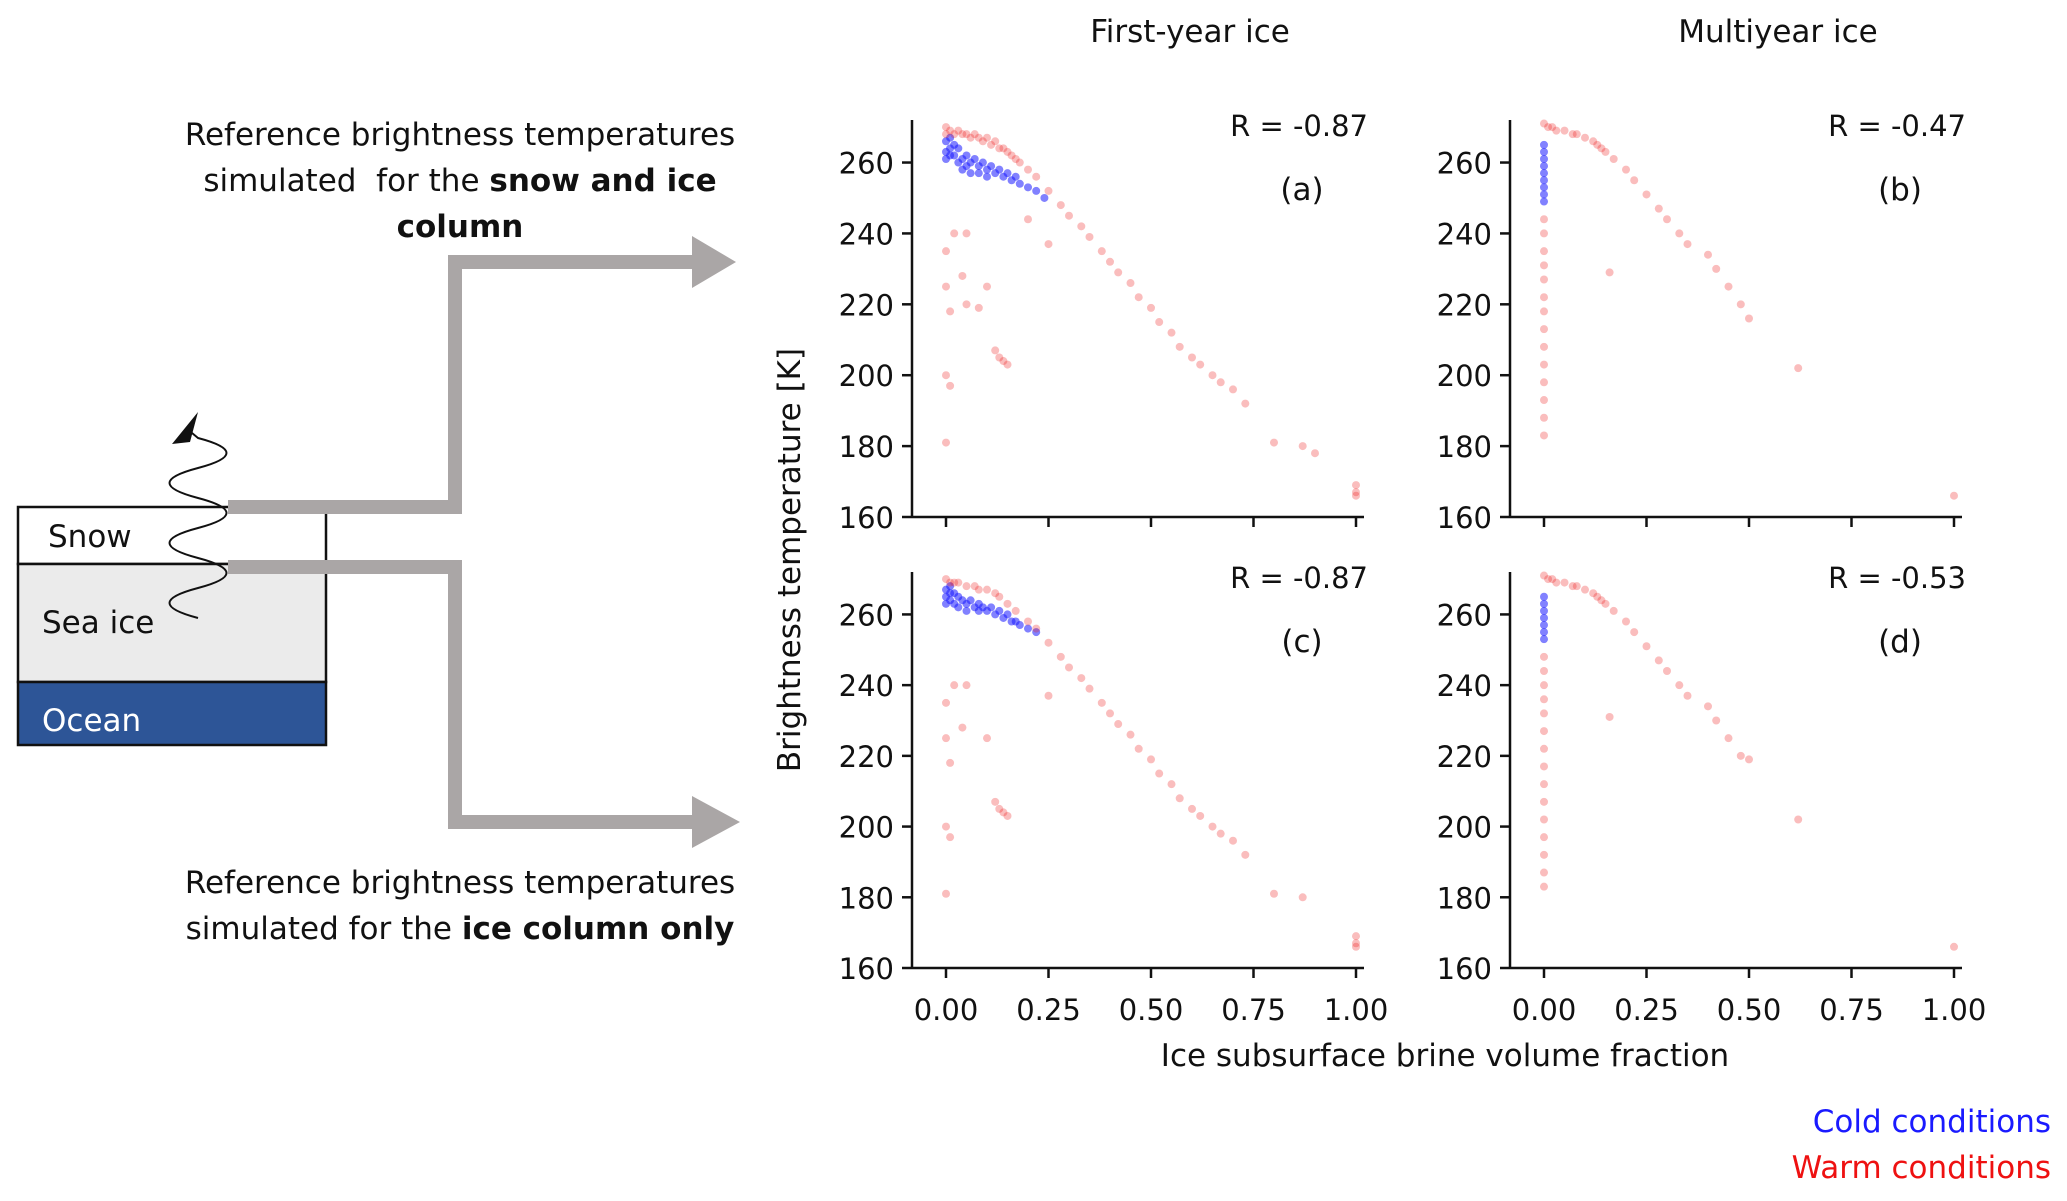 Image resolution: width=2067 pixels, height=1201 pixels. I want to click on y-tick-label: 220, so click(1464, 757).